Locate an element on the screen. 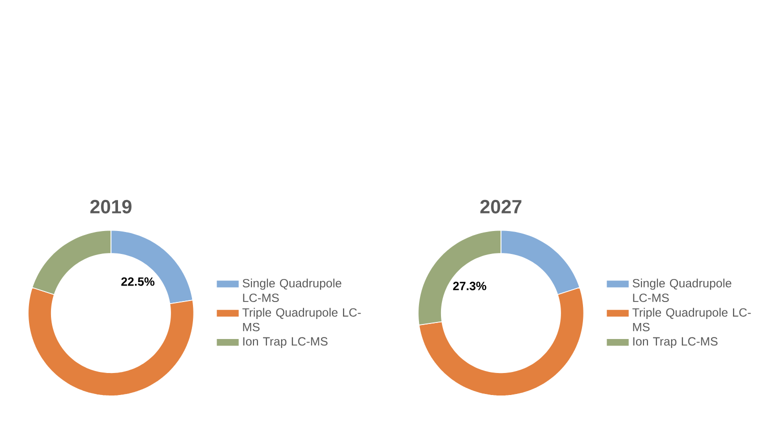 This screenshot has width=780, height=440. data-label: 22.5% is located at coordinates (137, 281).